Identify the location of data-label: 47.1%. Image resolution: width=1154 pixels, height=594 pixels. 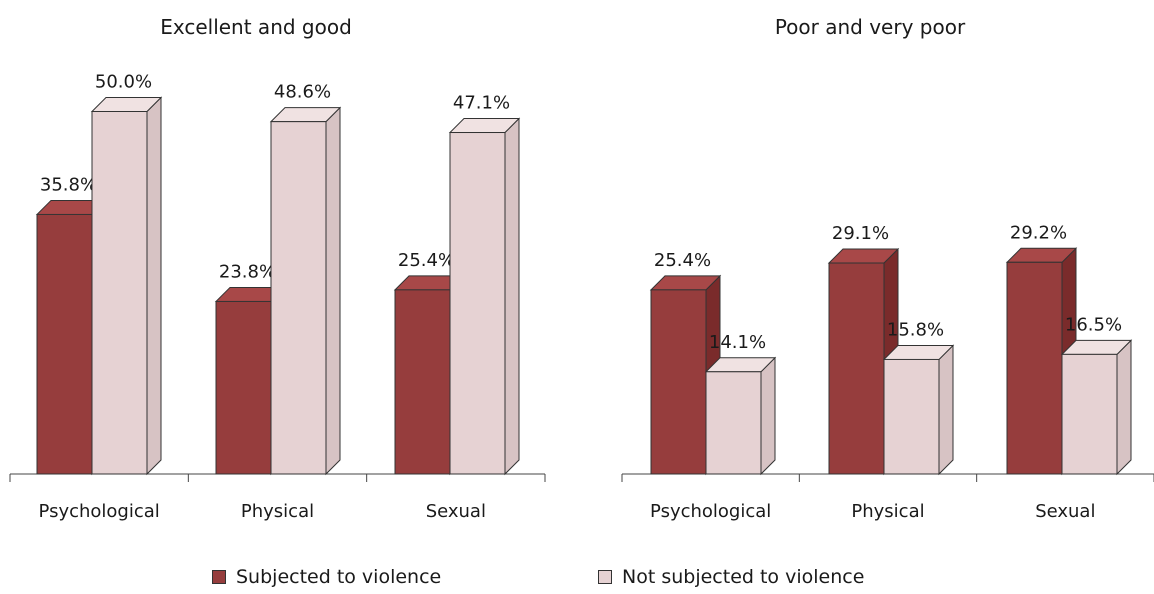
(481, 103).